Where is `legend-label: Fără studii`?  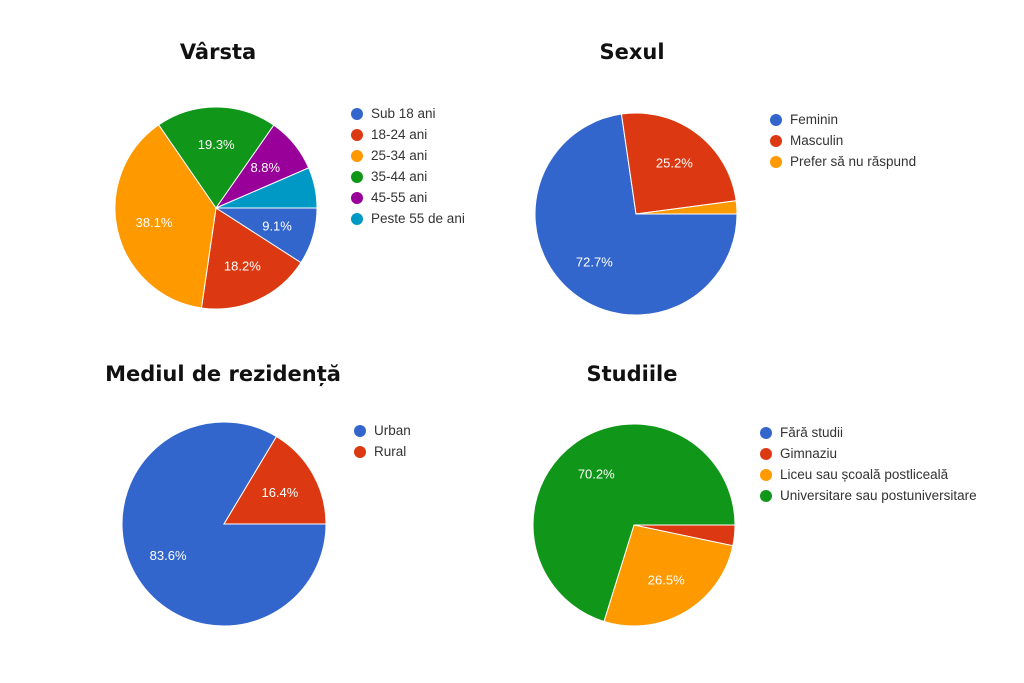
legend-label: Fără studii is located at coordinates (812, 432).